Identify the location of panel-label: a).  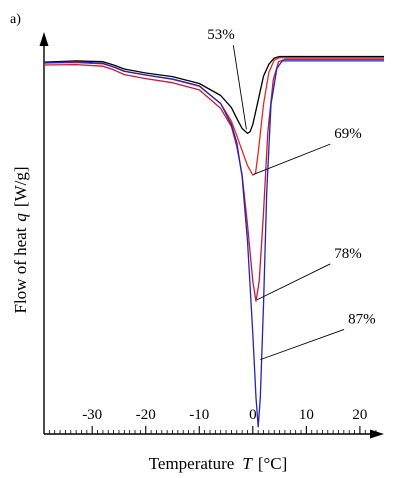
(15, 19).